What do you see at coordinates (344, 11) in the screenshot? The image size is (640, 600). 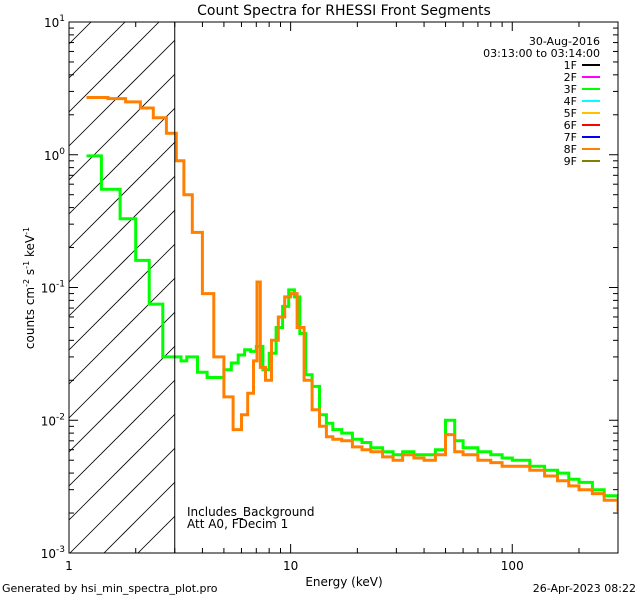 I see `chart-title: Count Spectra for RHESSI Front Segments` at bounding box center [344, 11].